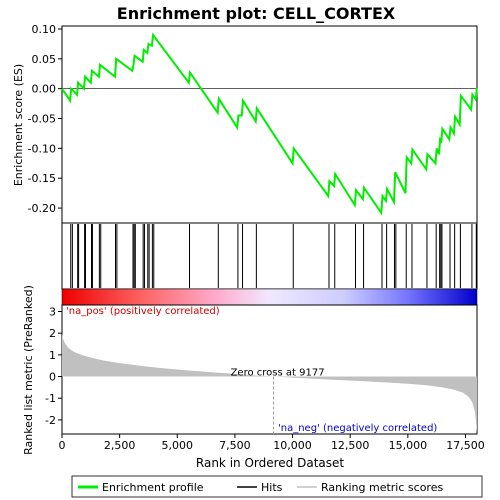 The image size is (500, 500). I want to click on metric-y-tick-label: -1, so click(50, 398).